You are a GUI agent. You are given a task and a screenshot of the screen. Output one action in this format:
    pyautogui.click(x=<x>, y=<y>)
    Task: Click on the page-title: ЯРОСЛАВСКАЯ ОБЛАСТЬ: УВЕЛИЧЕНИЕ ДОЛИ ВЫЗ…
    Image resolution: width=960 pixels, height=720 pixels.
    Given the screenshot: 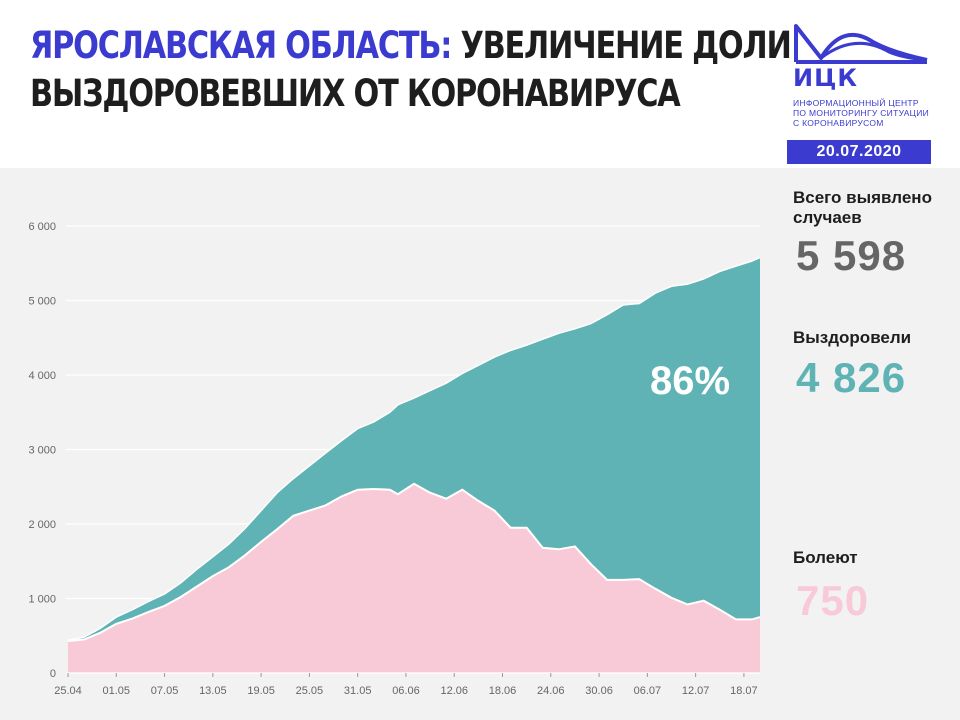 What is the action you would take?
    pyautogui.click(x=411, y=70)
    